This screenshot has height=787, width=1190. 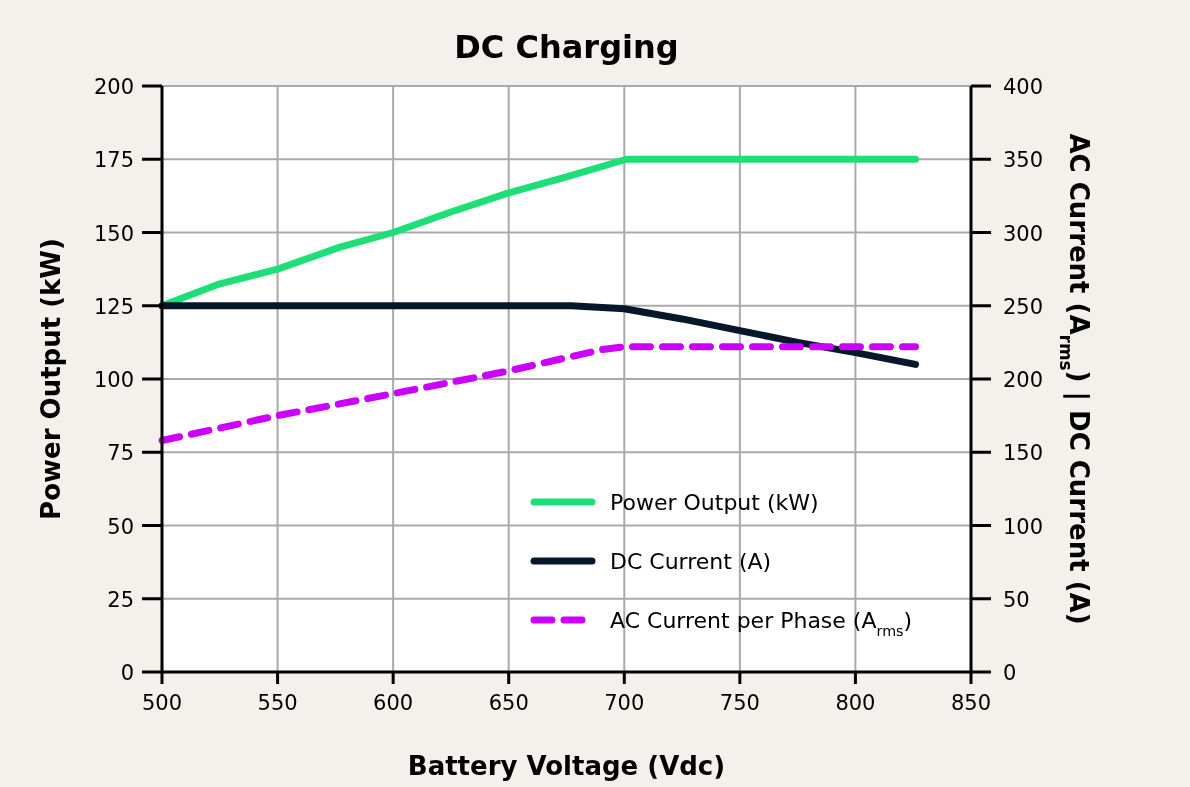 I want to click on x-axis-title: Battery Voltage (Vdc), so click(x=566, y=766).